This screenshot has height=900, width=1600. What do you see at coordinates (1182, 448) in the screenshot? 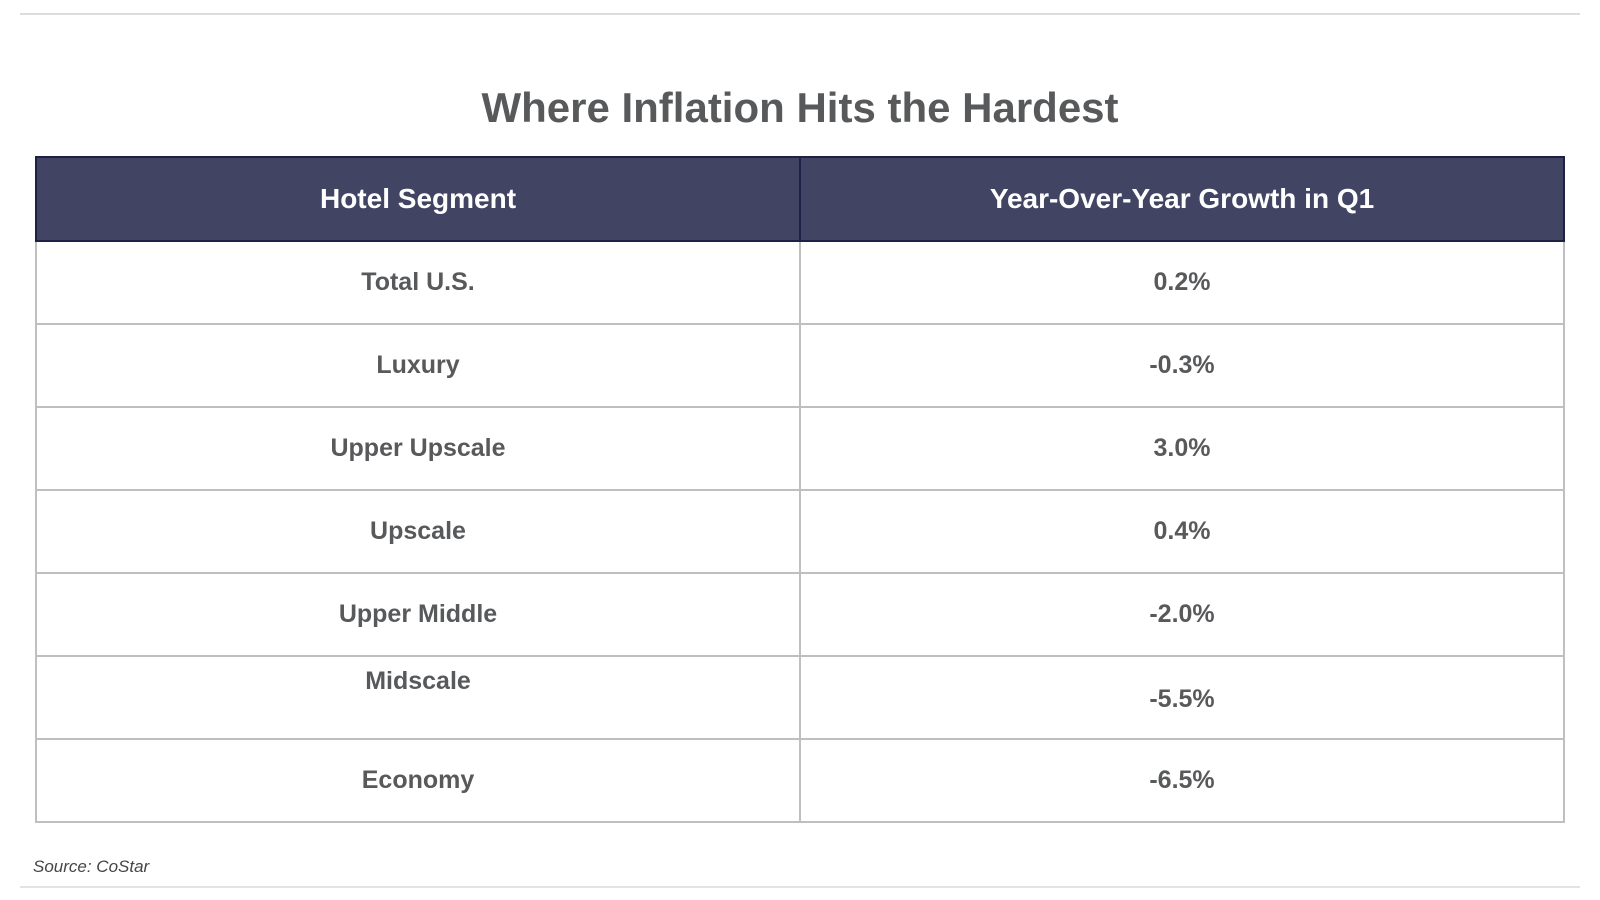
I see `growth-cell: 3.0%` at bounding box center [1182, 448].